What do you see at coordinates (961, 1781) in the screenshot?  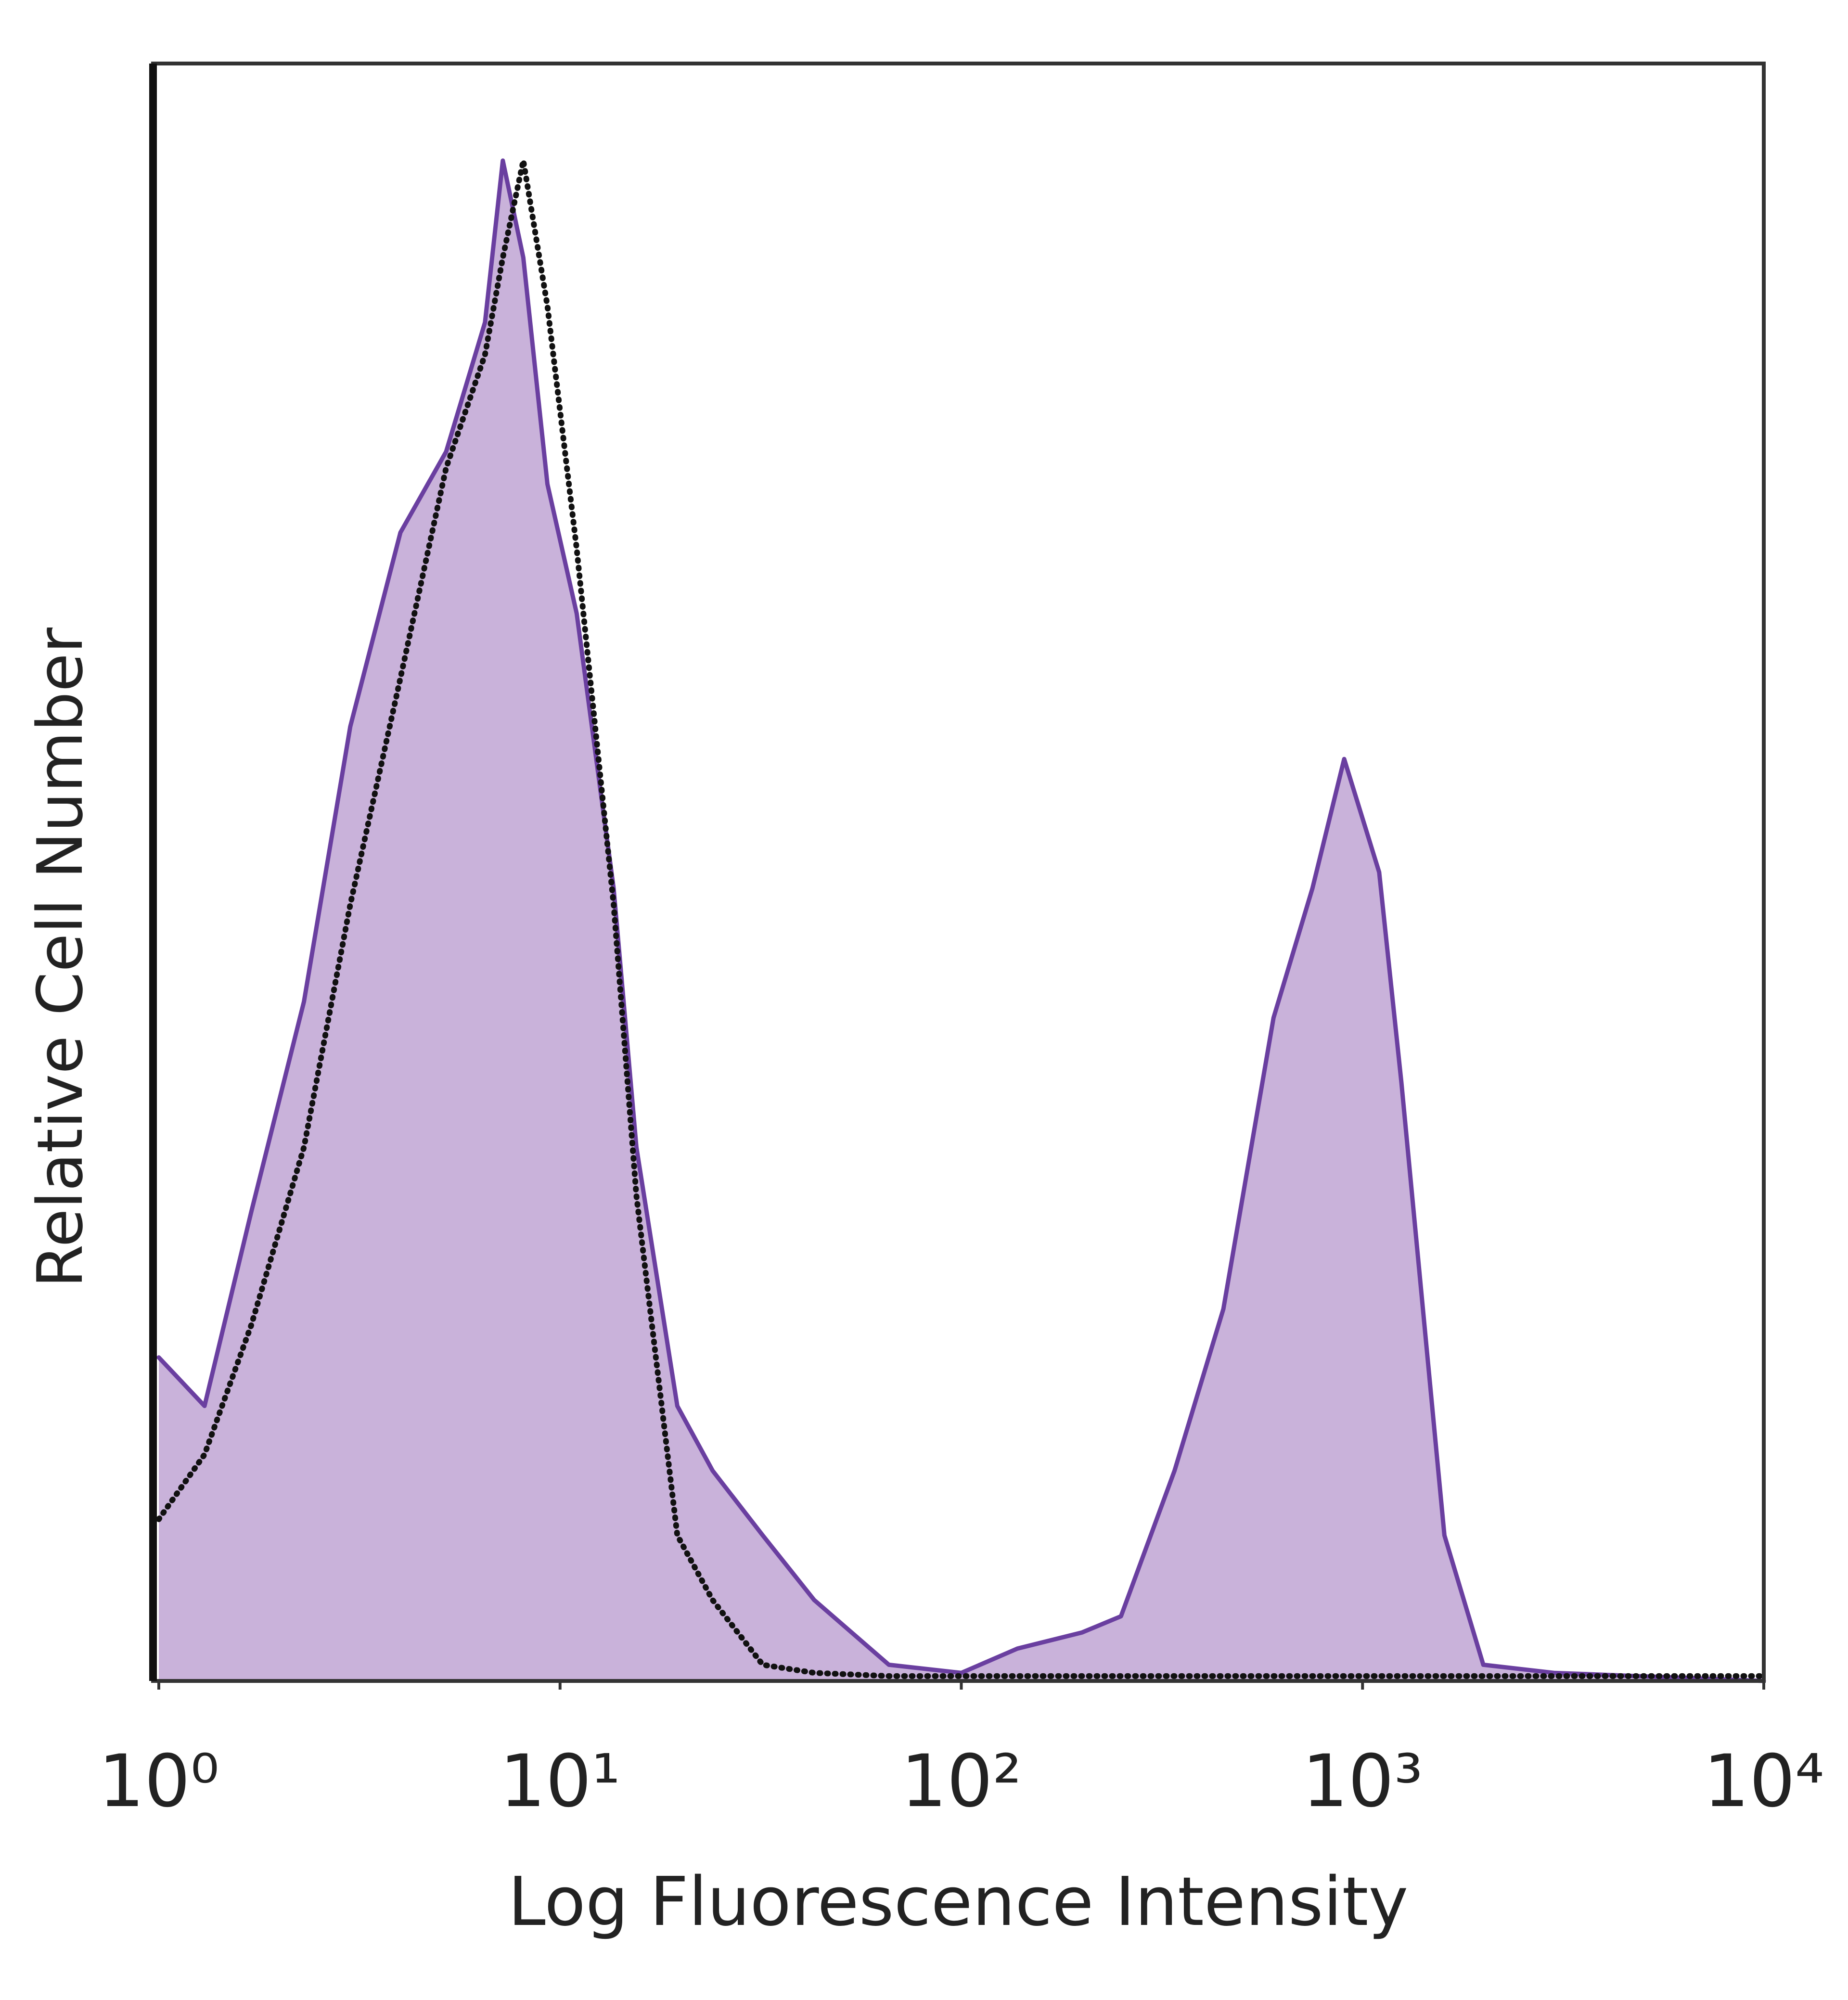 I see `x-tick-label: 10²` at bounding box center [961, 1781].